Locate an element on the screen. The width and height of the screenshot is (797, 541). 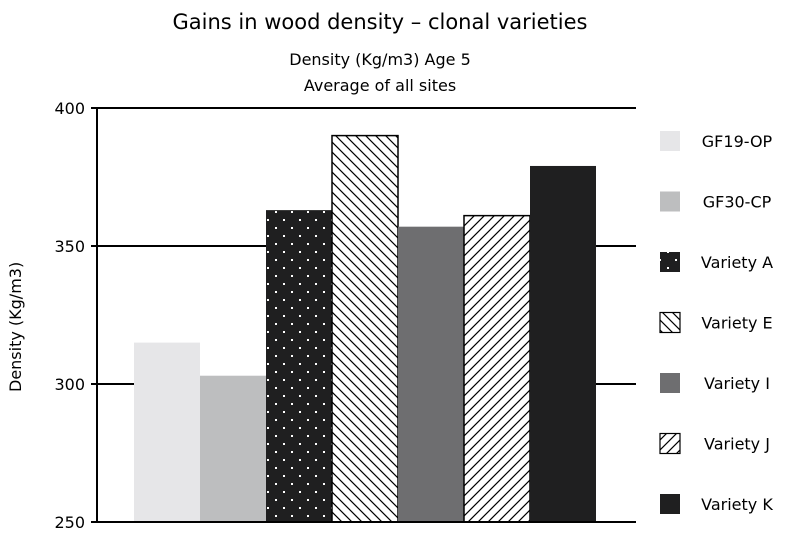
bar-variety-a is located at coordinates (299, 366).